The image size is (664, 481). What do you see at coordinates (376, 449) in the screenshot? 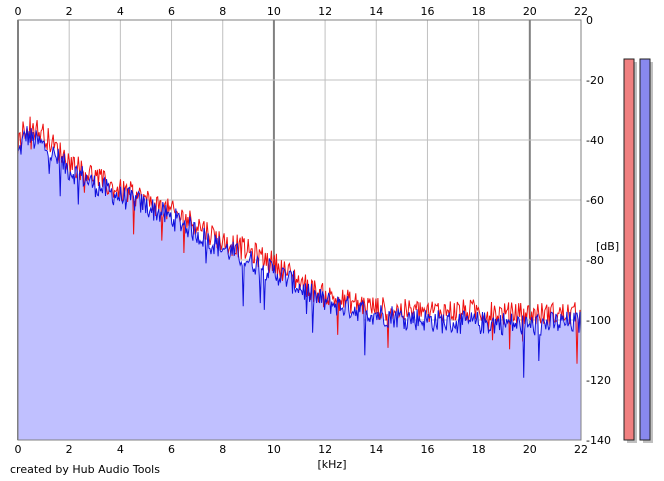
I see `x-tick-label-bottom: 14` at bounding box center [376, 449].